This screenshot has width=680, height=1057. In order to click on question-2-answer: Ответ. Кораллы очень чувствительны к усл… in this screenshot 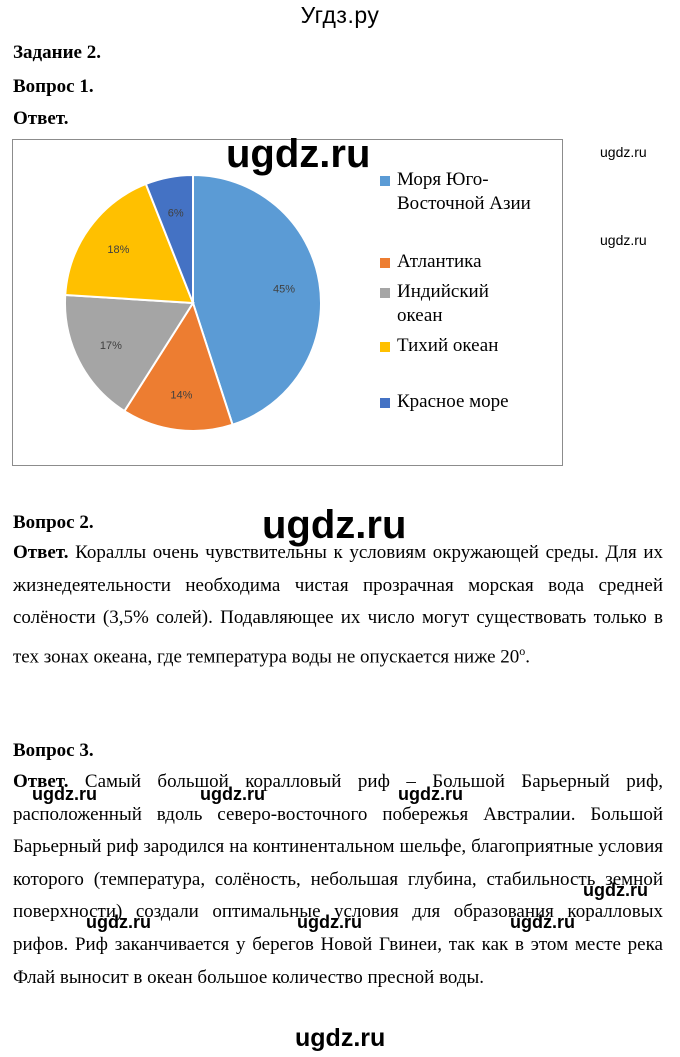, I will do `click(338, 605)`.